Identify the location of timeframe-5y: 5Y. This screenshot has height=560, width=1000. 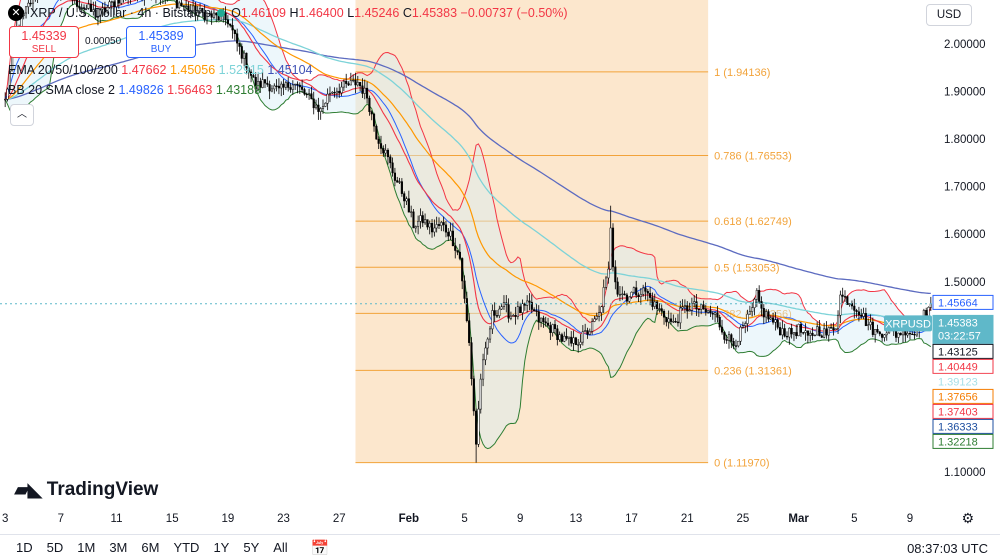
(251, 547).